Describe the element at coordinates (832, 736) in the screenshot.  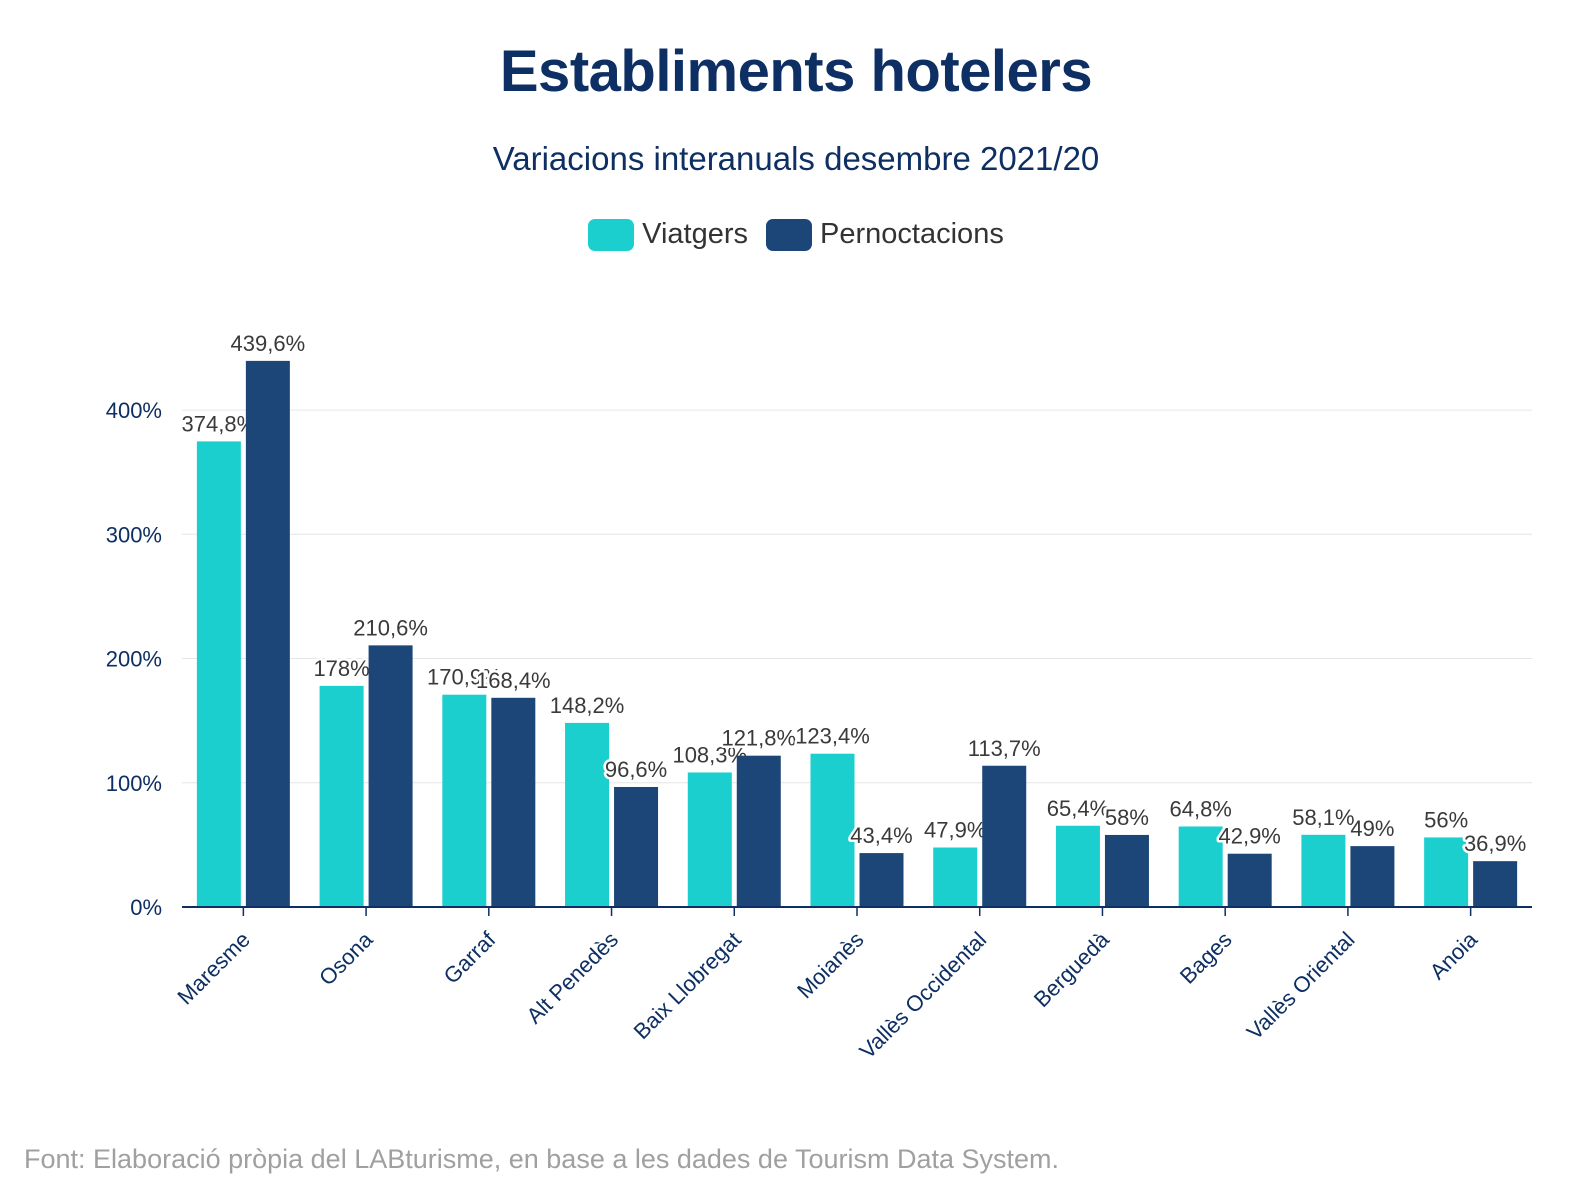
I see `data-label-viatgers-5: 123,4%` at that location.